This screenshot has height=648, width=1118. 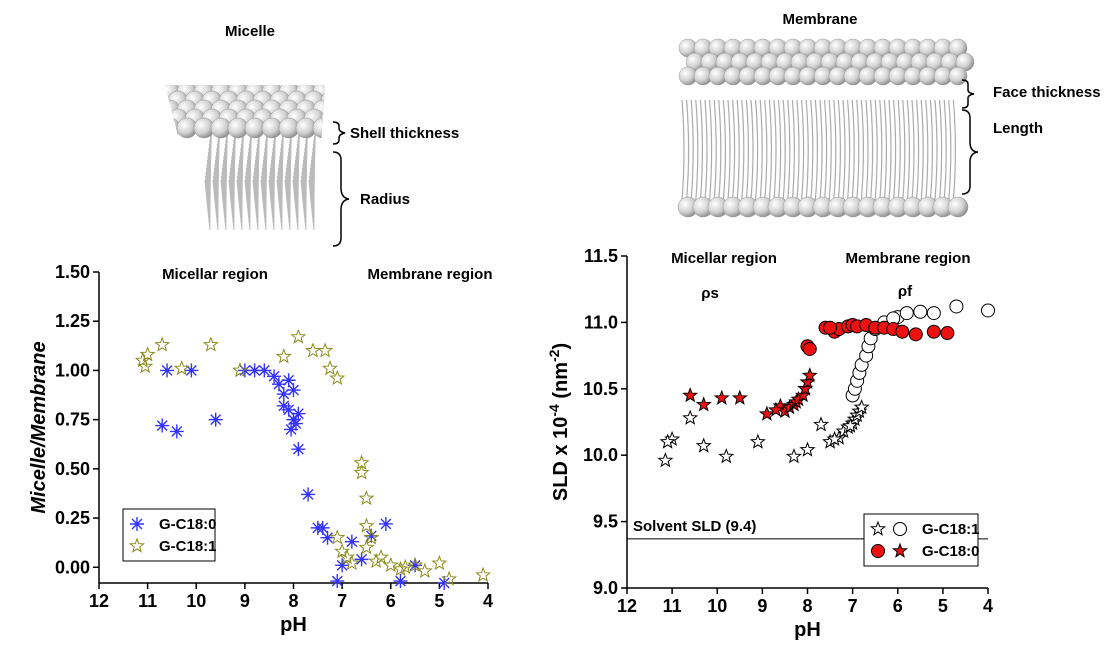 I want to click on lipid-head, so click(x=322, y=101).